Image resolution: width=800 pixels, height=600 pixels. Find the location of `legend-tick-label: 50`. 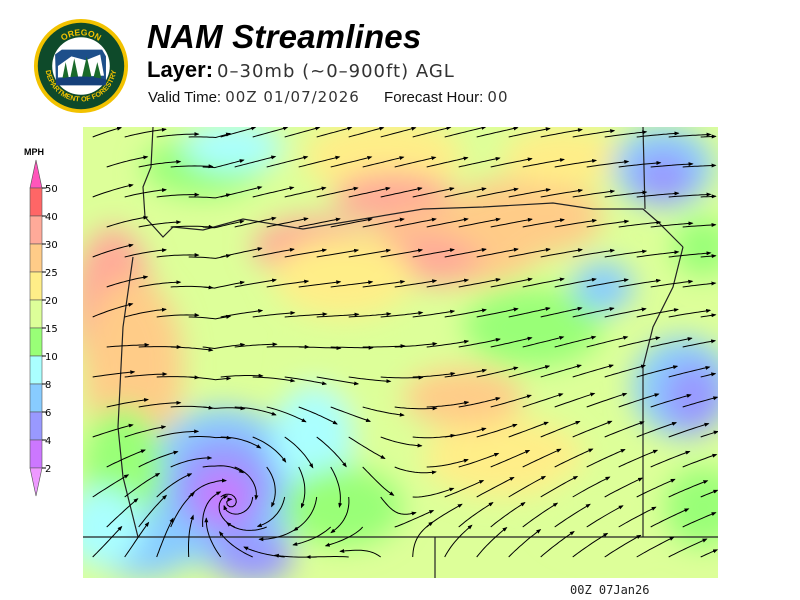

legend-tick-label: 50 is located at coordinates (51, 189).